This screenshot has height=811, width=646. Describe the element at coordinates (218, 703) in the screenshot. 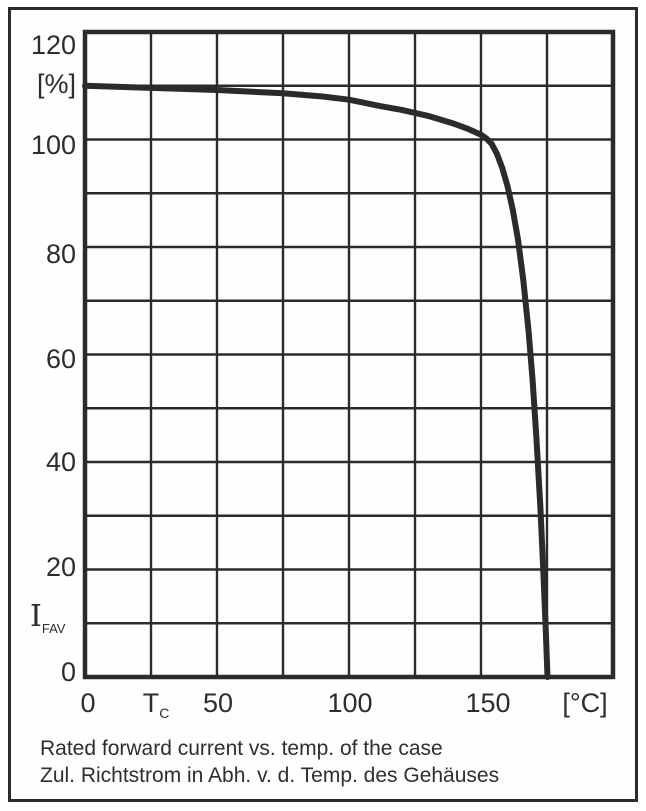

I see `x-tick-50: 50` at that location.